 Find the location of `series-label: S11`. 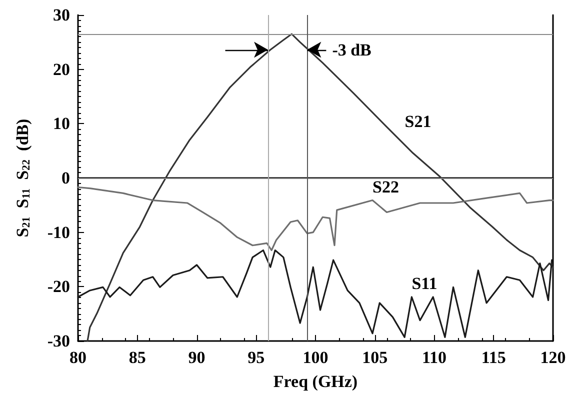

series-label: S11 is located at coordinates (425, 283).